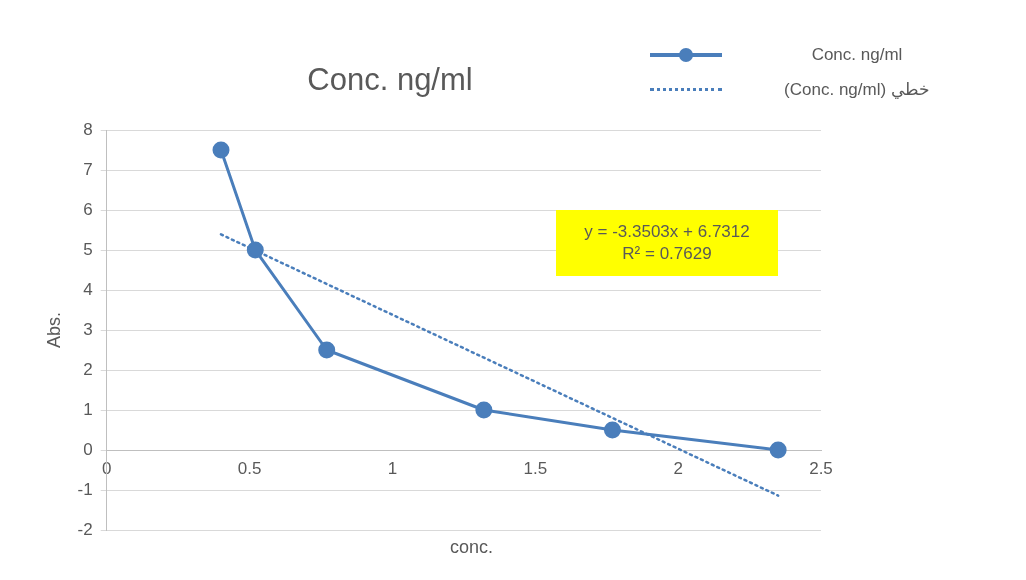 This screenshot has width=1026, height=580. I want to click on y-tick-label: 8, so click(88, 129).